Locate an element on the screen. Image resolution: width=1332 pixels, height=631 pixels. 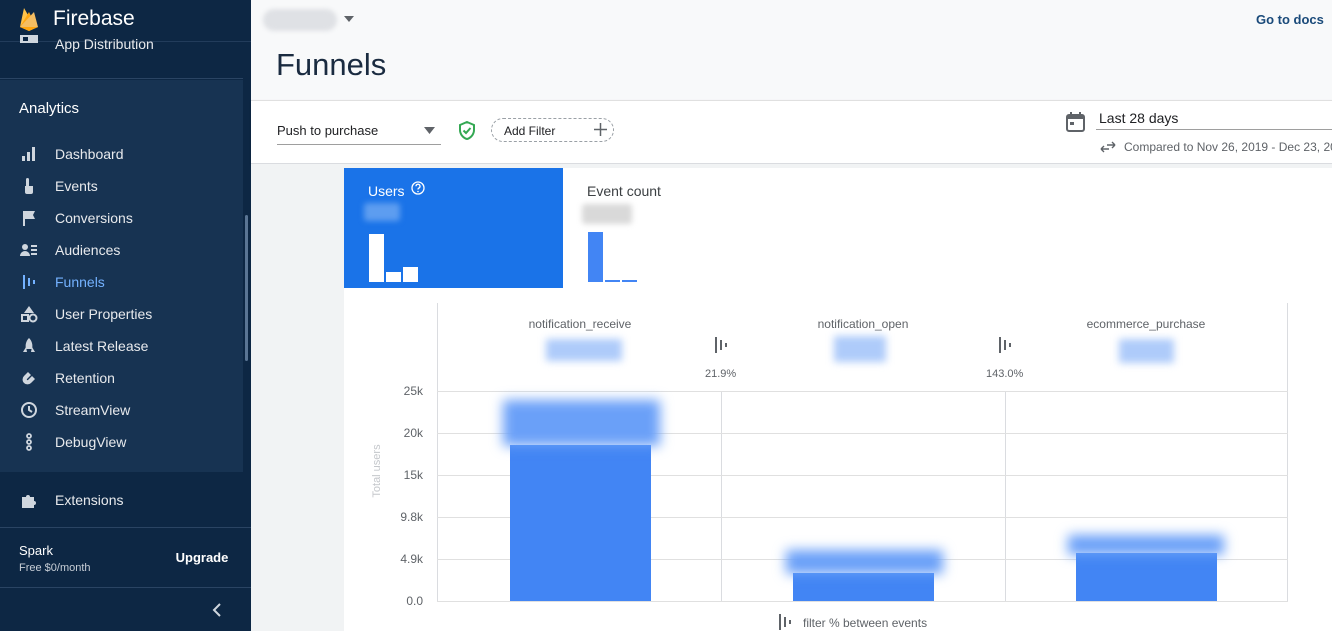
y-tick-label: 20k is located at coordinates (413, 433).